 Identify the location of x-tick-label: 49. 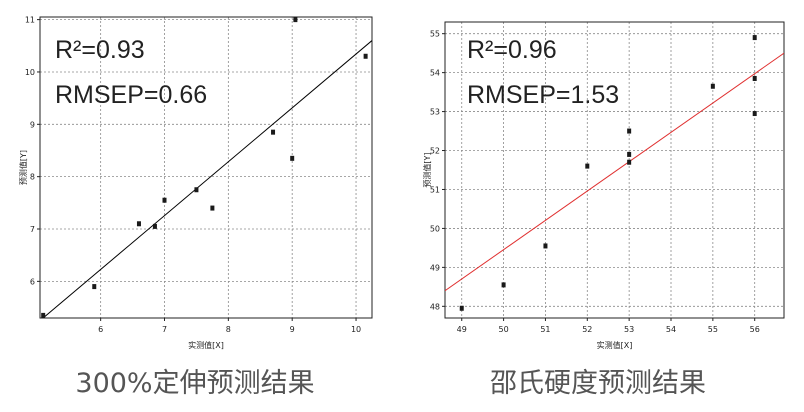
(462, 329).